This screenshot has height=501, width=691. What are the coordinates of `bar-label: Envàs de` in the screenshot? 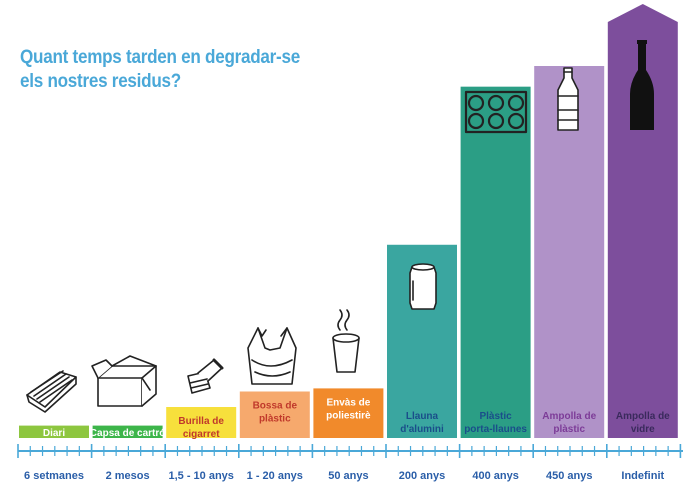 It's located at (348, 402).